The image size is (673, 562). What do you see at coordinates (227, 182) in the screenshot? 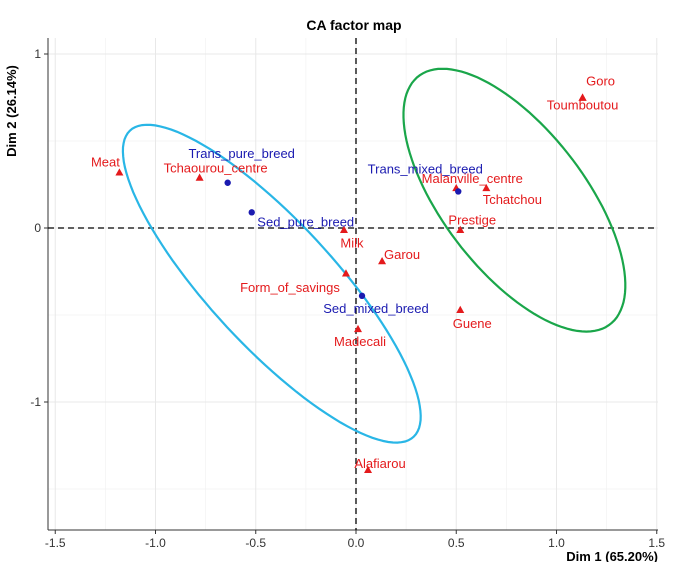
I see `point-trans-pure-breed` at bounding box center [227, 182].